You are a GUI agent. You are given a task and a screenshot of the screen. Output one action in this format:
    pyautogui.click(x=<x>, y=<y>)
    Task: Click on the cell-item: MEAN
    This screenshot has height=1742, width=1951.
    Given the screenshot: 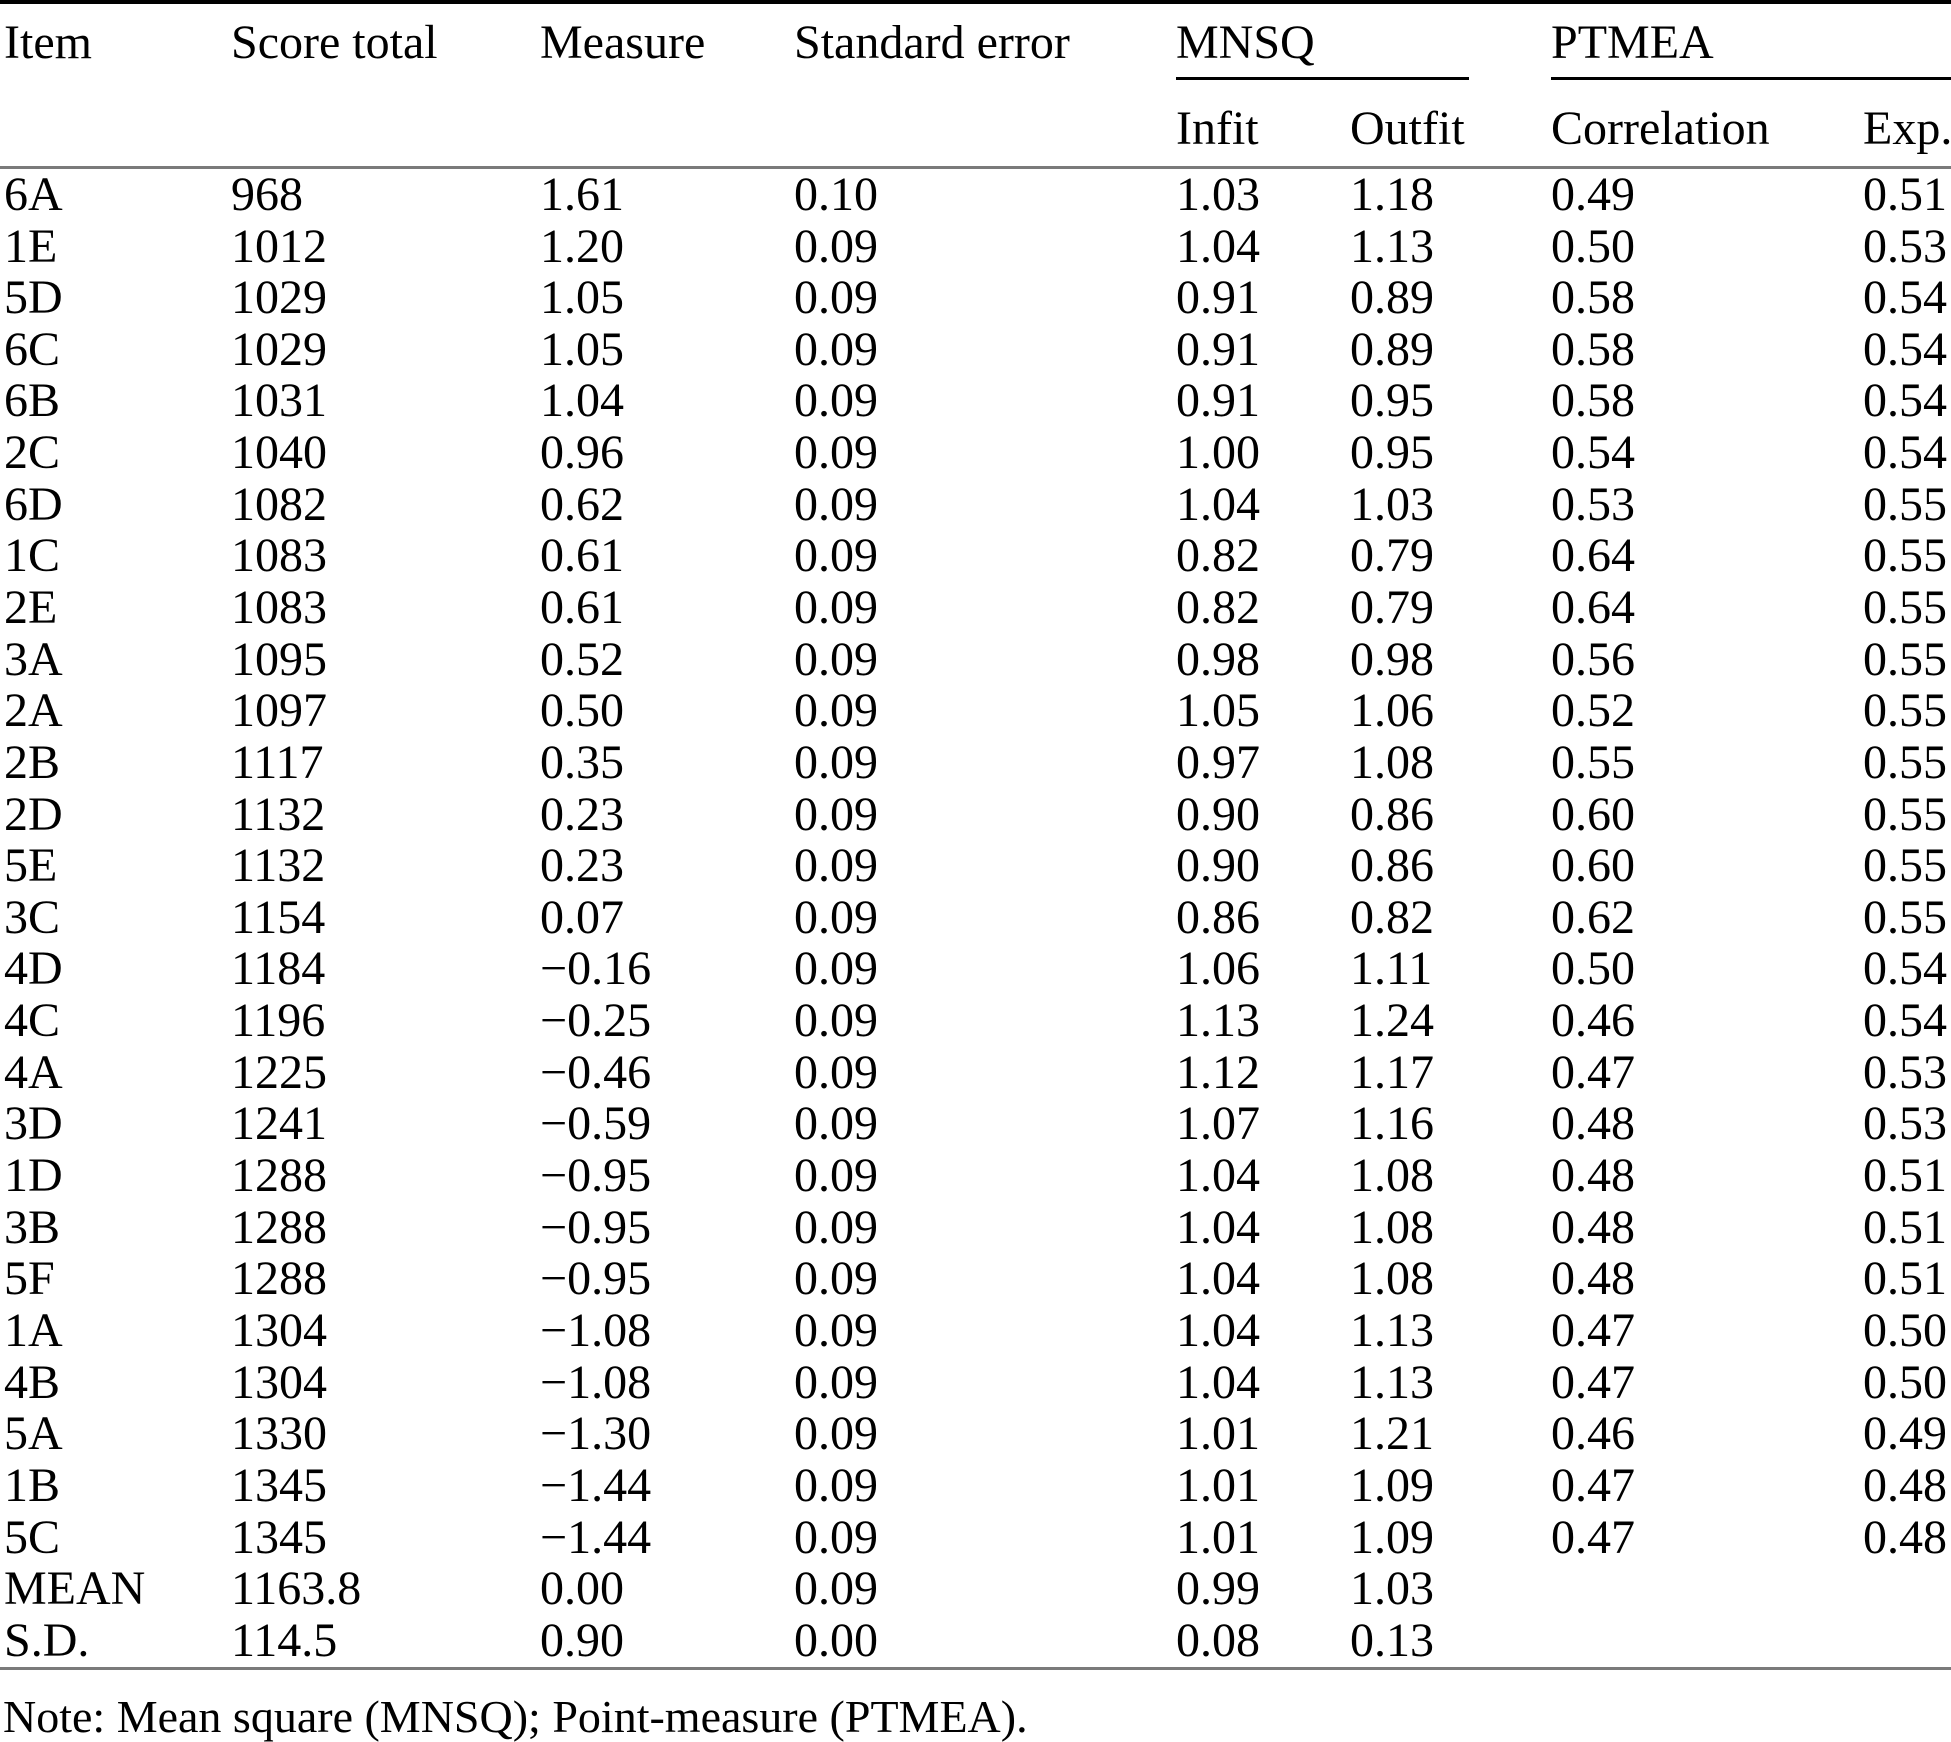 What is the action you would take?
    pyautogui.click(x=75, y=1589)
    